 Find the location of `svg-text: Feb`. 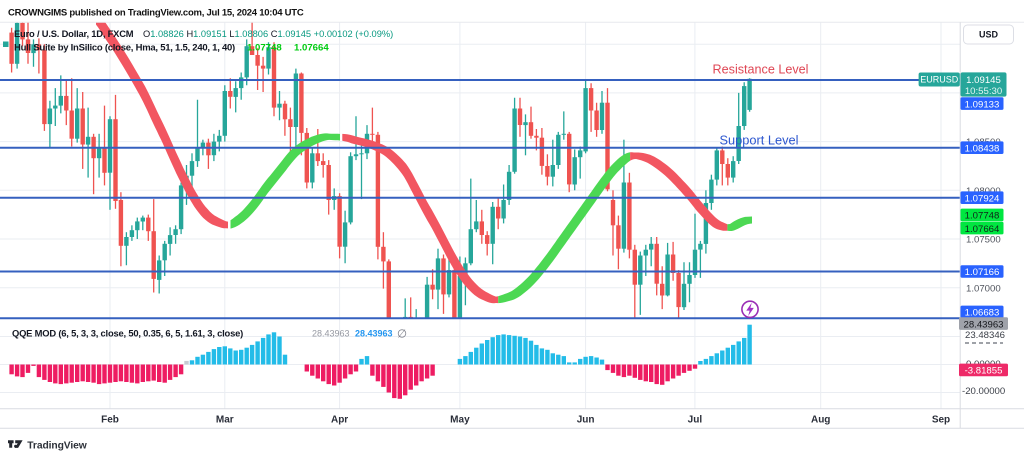

svg-text: Feb is located at coordinates (110, 420).